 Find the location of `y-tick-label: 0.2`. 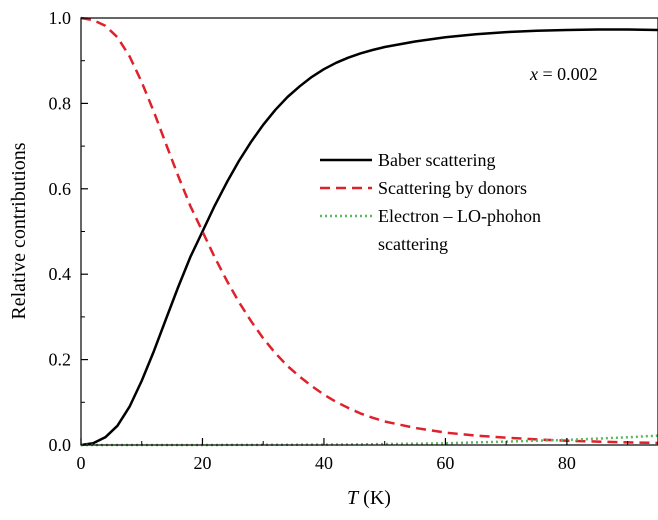

y-tick-label: 0.2 is located at coordinates (60, 360).